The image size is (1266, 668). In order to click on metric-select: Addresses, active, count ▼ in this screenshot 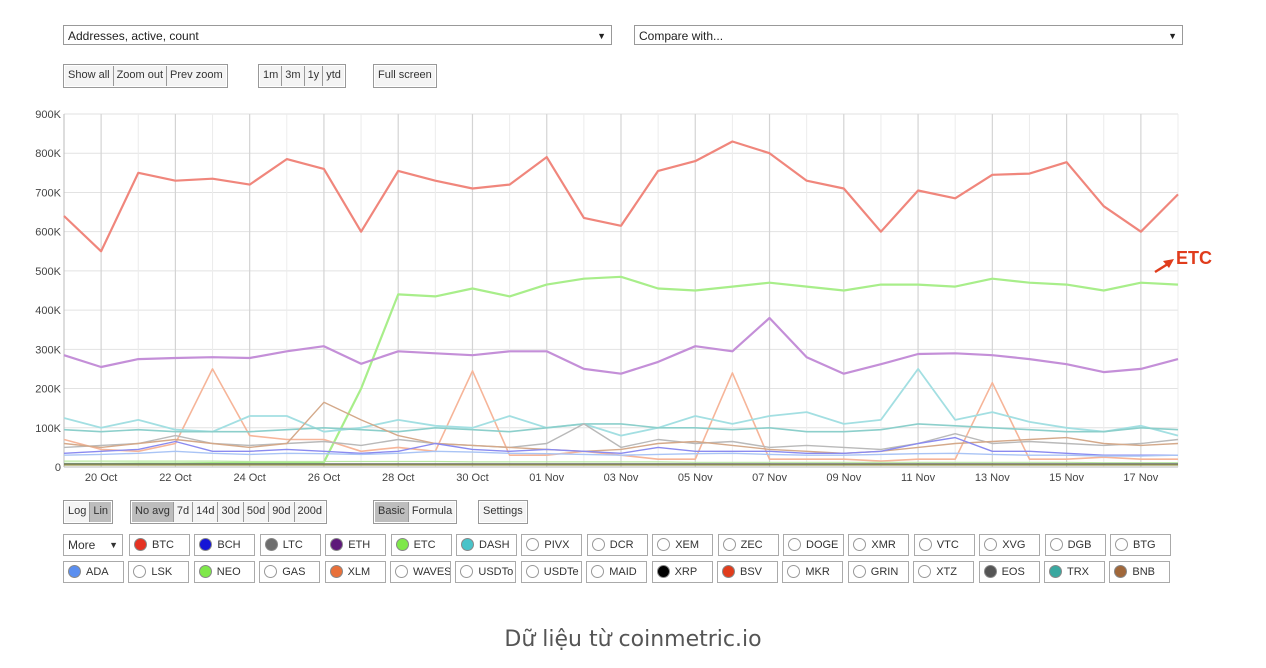, I will do `click(337, 35)`.